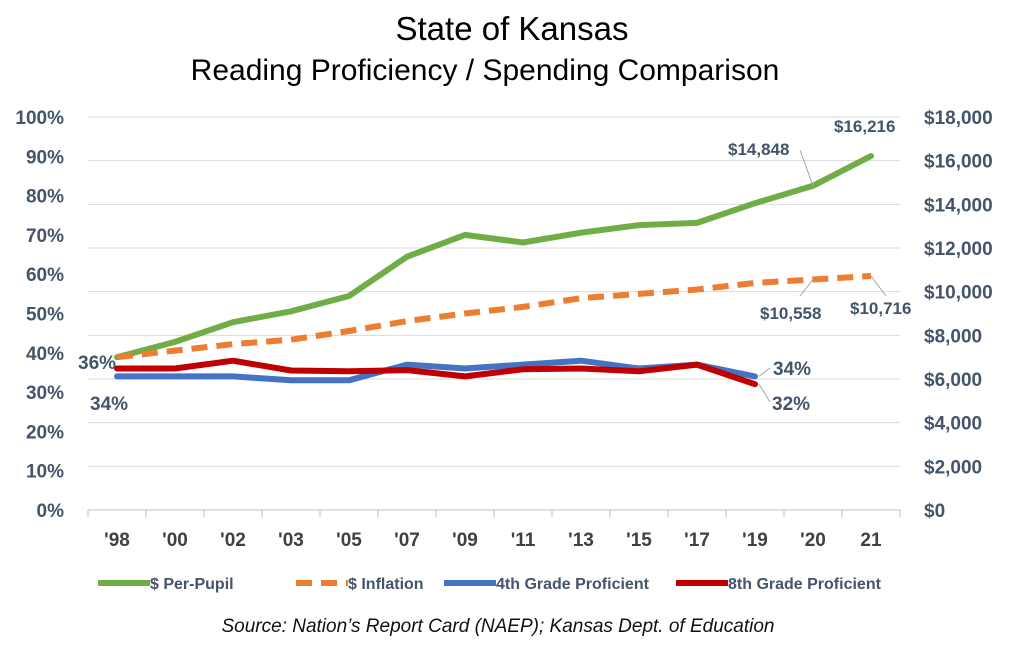 Image resolution: width=1024 pixels, height=664 pixels. Describe the element at coordinates (45, 157) in the screenshot. I see `left-tick-label: 90%` at that location.